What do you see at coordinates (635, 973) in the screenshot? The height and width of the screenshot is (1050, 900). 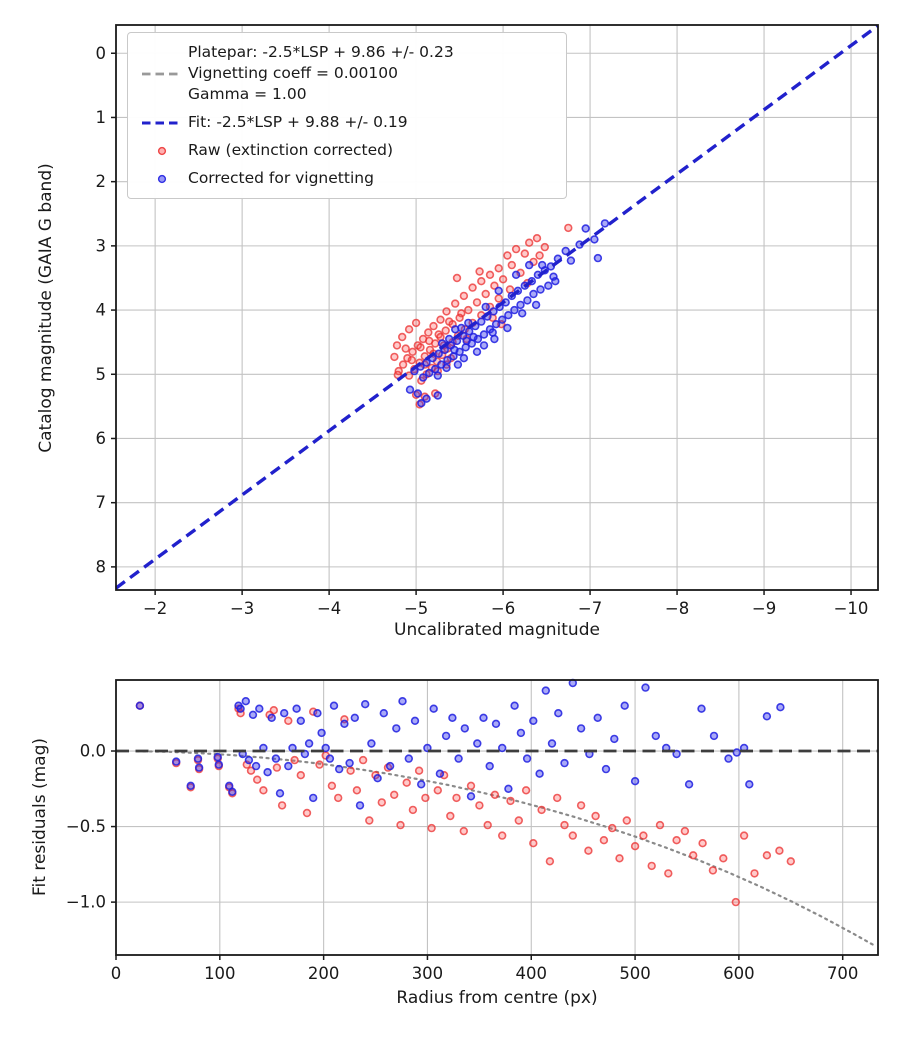 I see `svg-text: 500` at bounding box center [635, 973].